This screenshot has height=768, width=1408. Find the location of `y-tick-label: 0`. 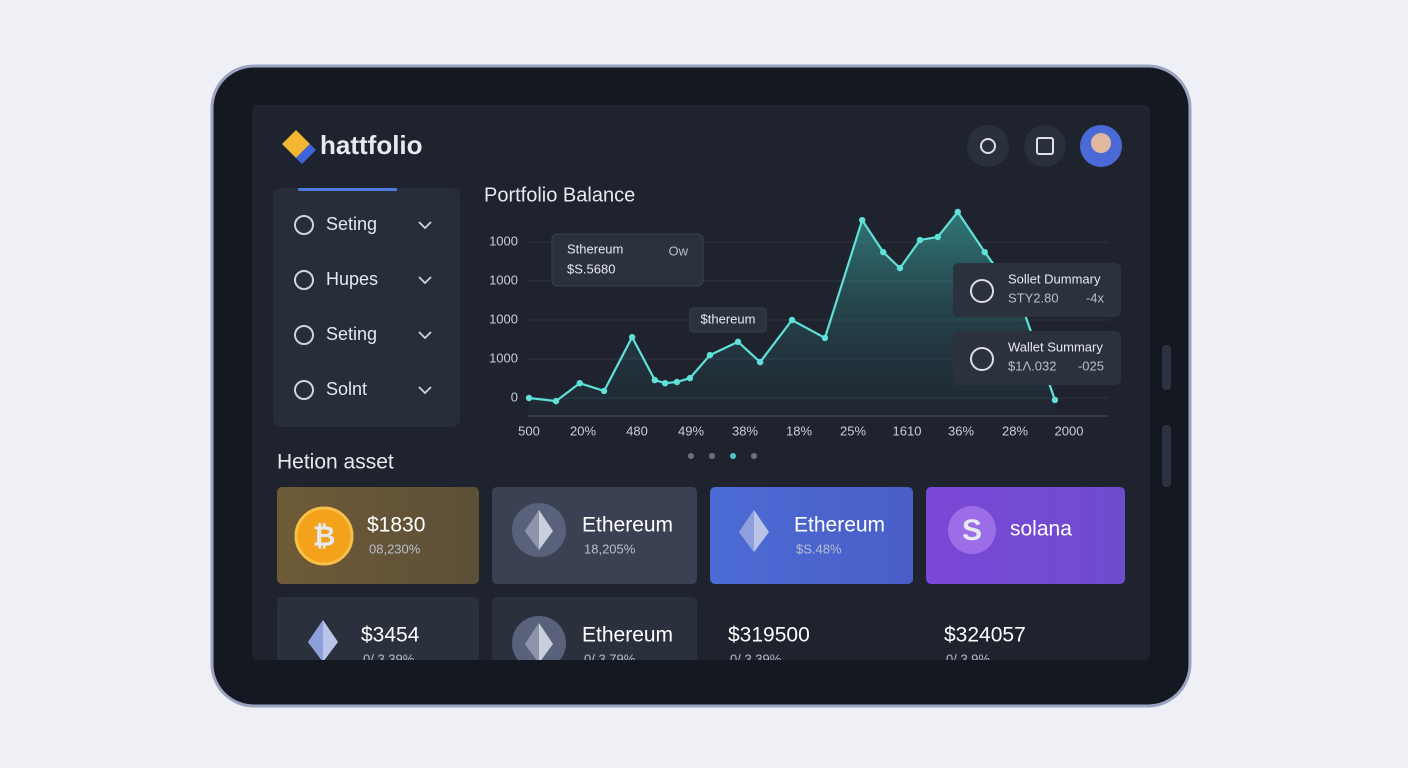

y-tick-label: 0 is located at coordinates (514, 396).